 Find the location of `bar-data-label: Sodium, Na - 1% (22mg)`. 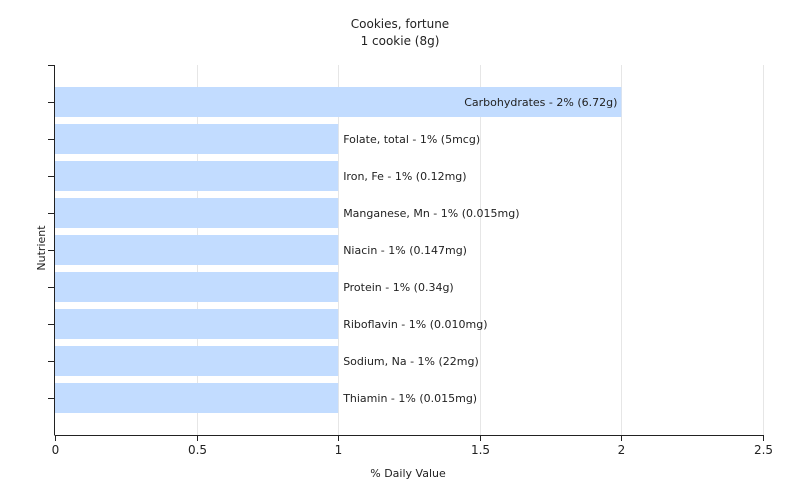

bar-data-label: Sodium, Na - 1% (22mg) is located at coordinates (411, 361).